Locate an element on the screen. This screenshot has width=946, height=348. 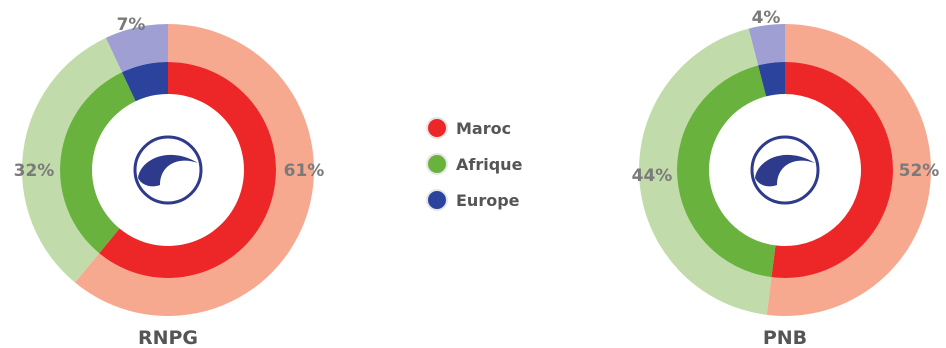
chart-rnpg-logo is located at coordinates (168, 170).